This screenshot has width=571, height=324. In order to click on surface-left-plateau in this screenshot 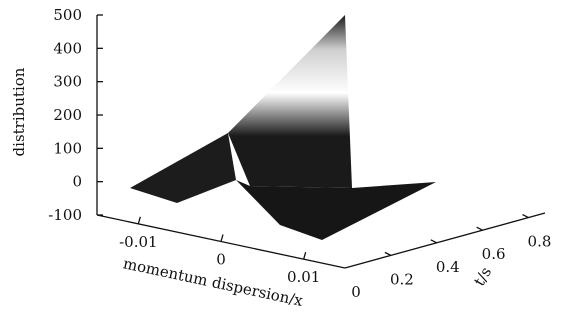, I will do `click(183, 168)`.